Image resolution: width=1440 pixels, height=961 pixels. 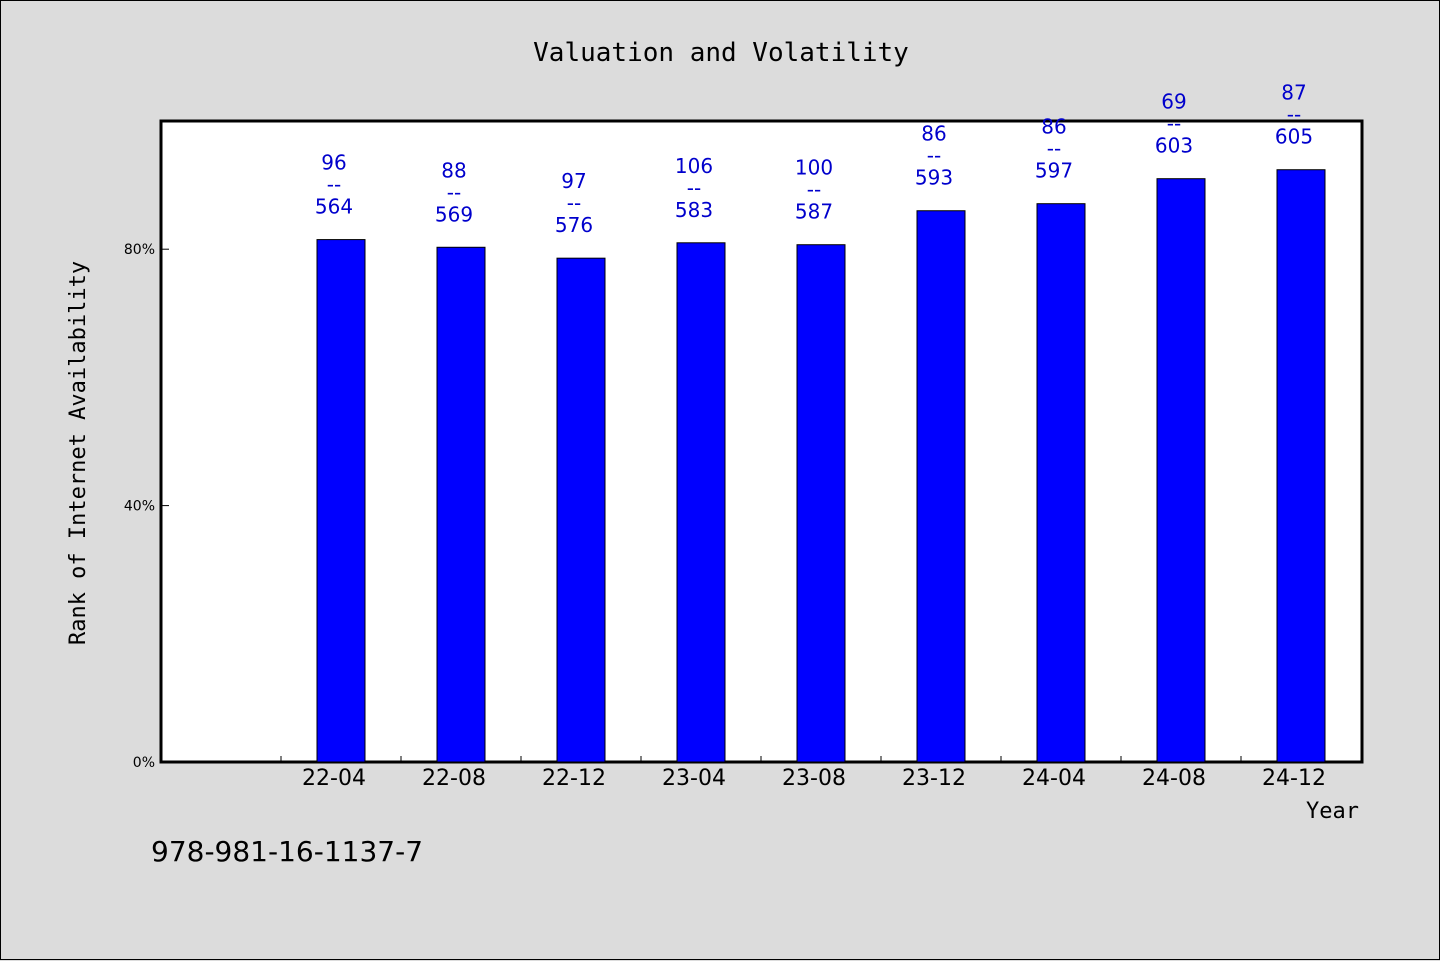 What do you see at coordinates (814, 168) in the screenshot?
I see `data-label-23-08-0: 100` at bounding box center [814, 168].